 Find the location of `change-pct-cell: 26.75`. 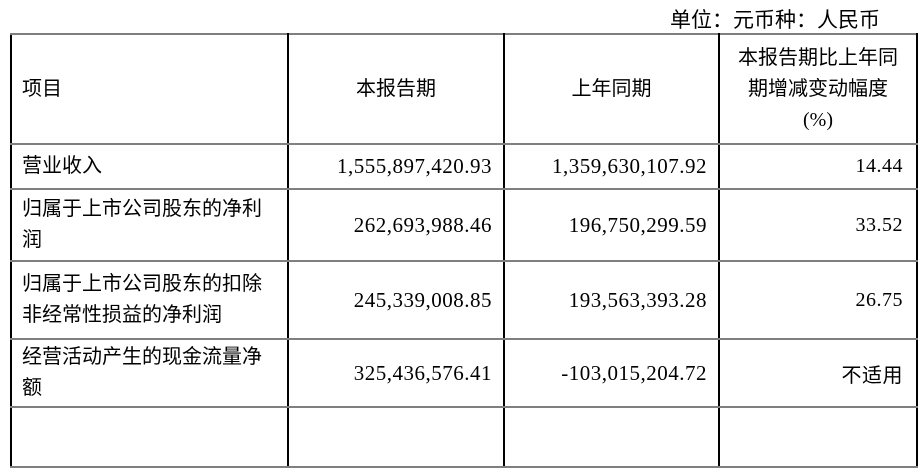

change-pct-cell: 26.75 is located at coordinates (818, 300).